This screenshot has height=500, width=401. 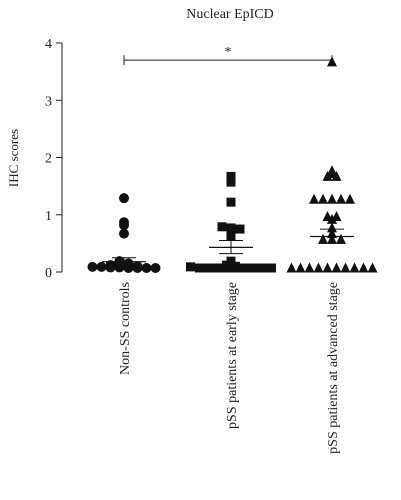 I want to click on x-category-label: pSS patients at early stage, so click(x=232, y=355).